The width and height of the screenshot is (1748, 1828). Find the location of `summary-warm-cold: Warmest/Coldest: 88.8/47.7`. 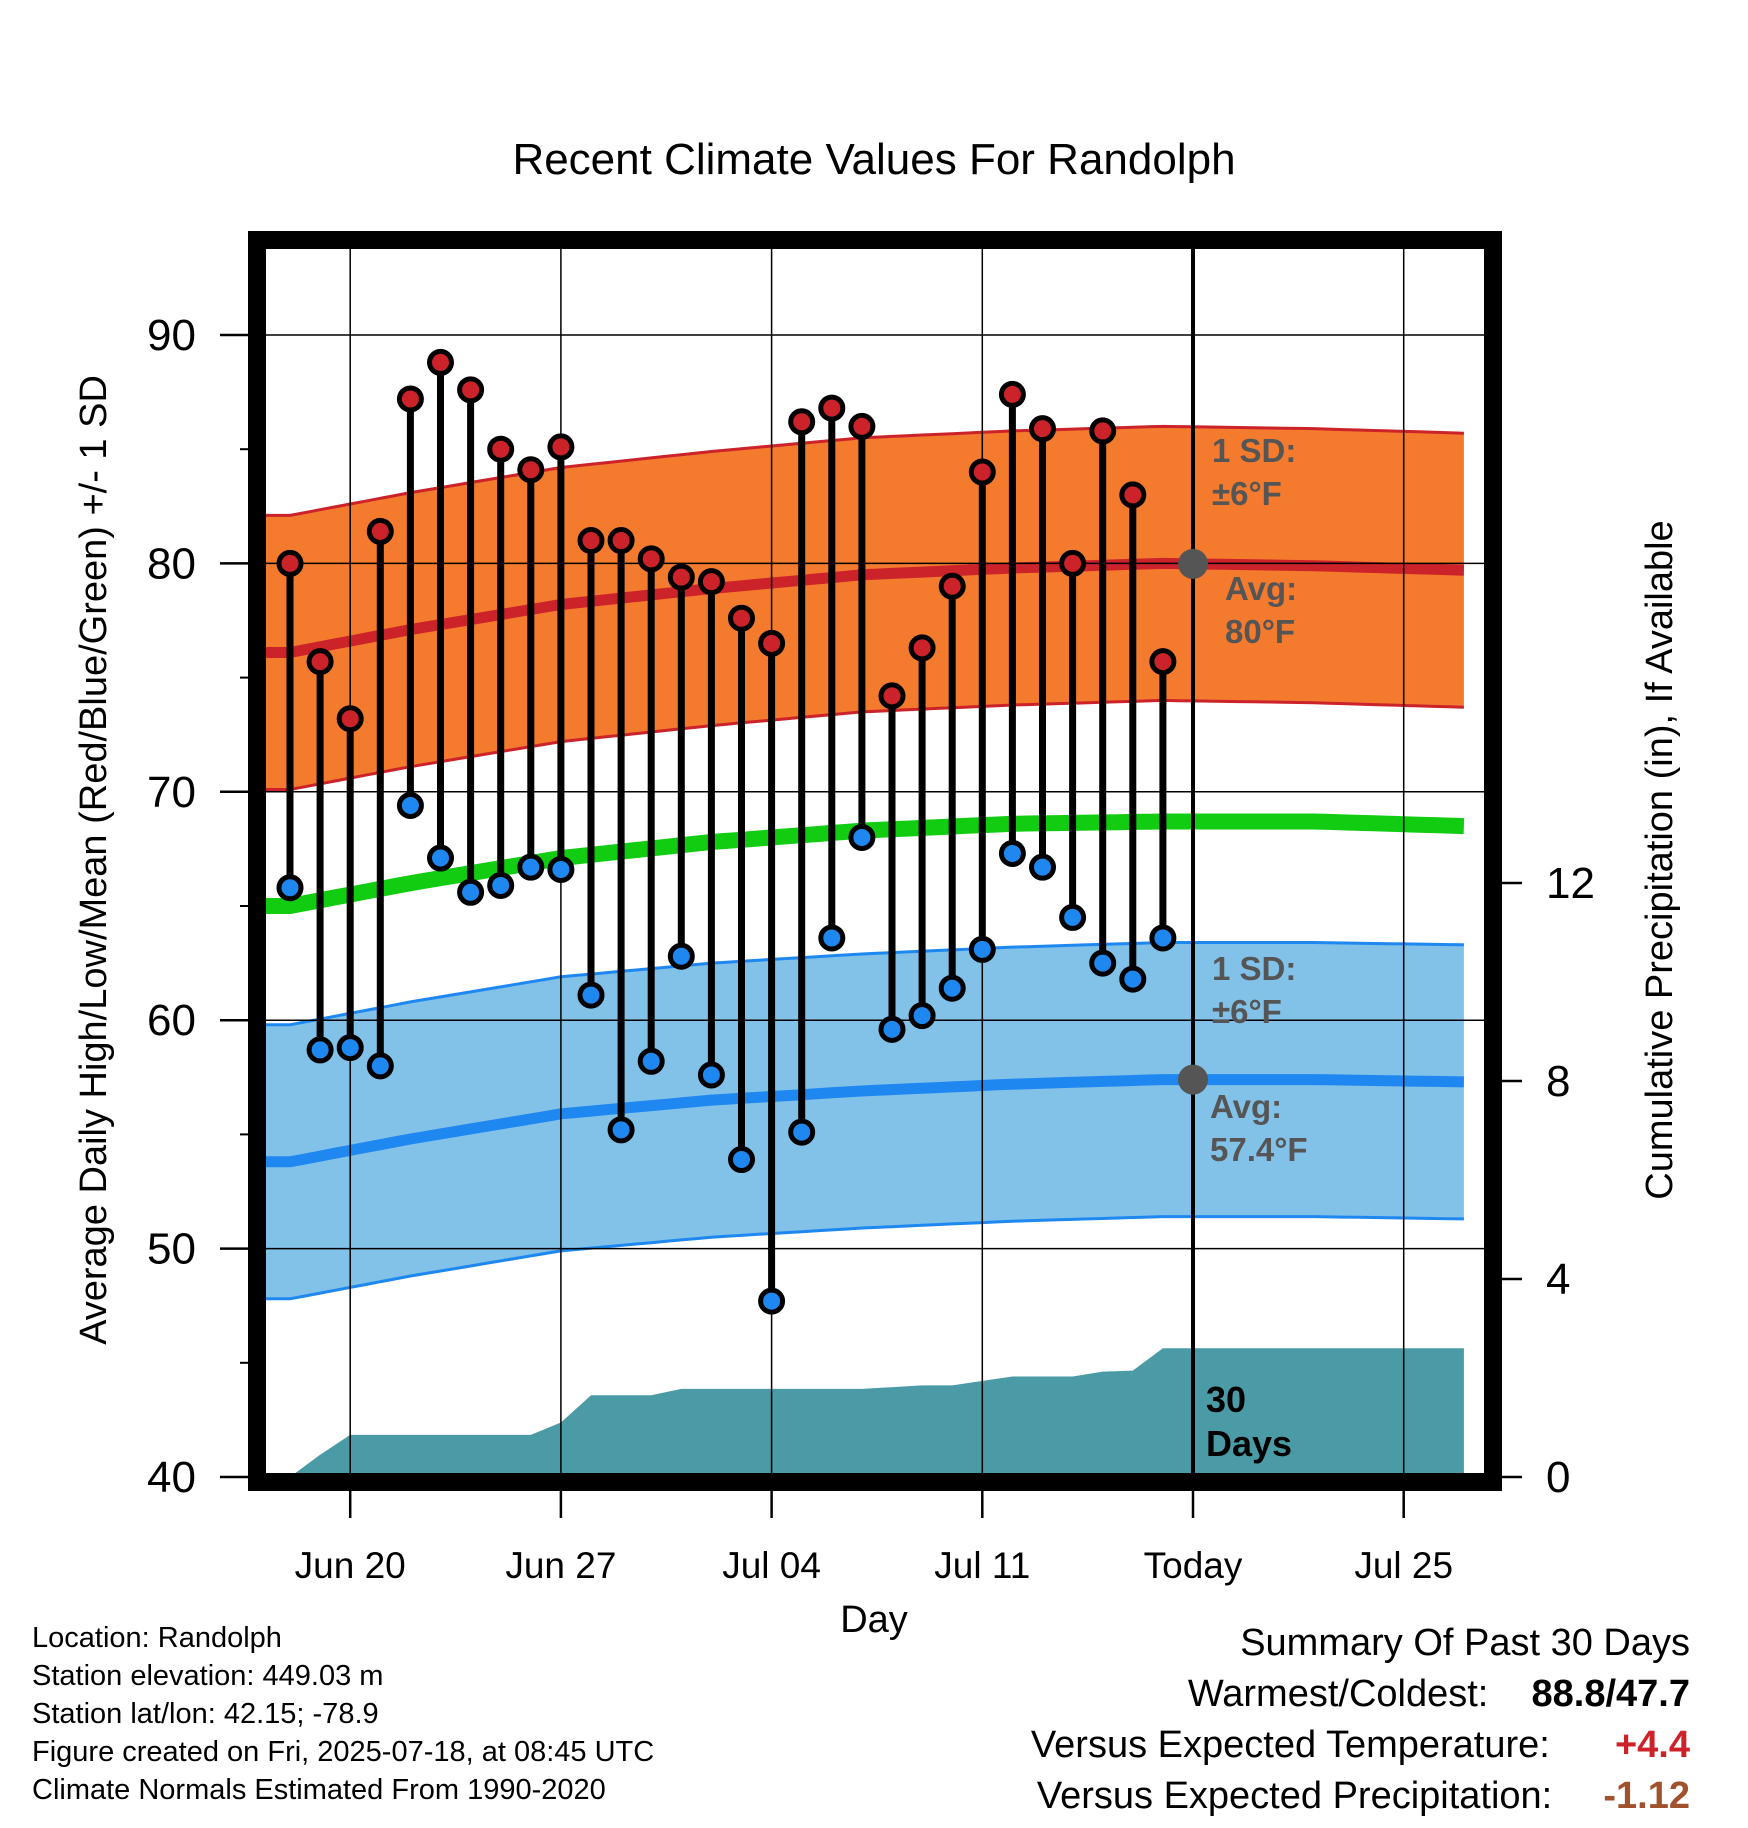

summary-warm-cold: Warmest/Coldest: 88.8/47.7 is located at coordinates (1439, 1694).